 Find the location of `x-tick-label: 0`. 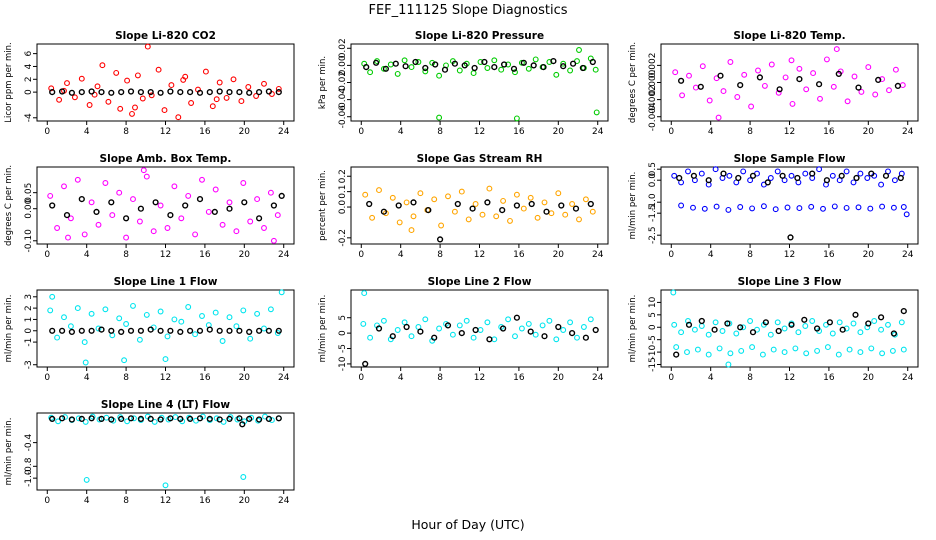

x-tick-label: 0 is located at coordinates (47, 501).